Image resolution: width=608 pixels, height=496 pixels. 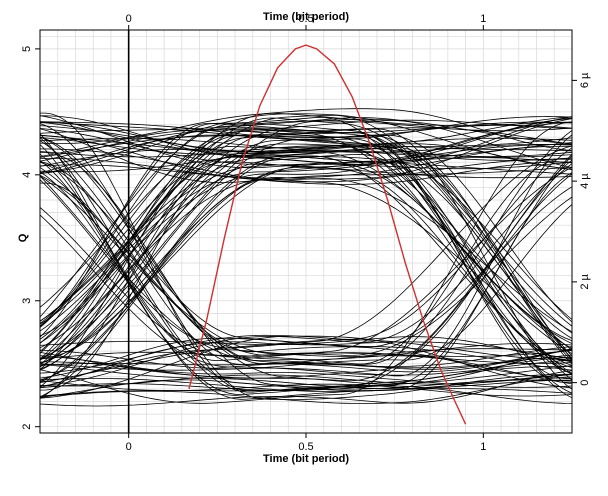 What do you see at coordinates (585, 383) in the screenshot?
I see `y2-tick-label-0: 0` at bounding box center [585, 383].